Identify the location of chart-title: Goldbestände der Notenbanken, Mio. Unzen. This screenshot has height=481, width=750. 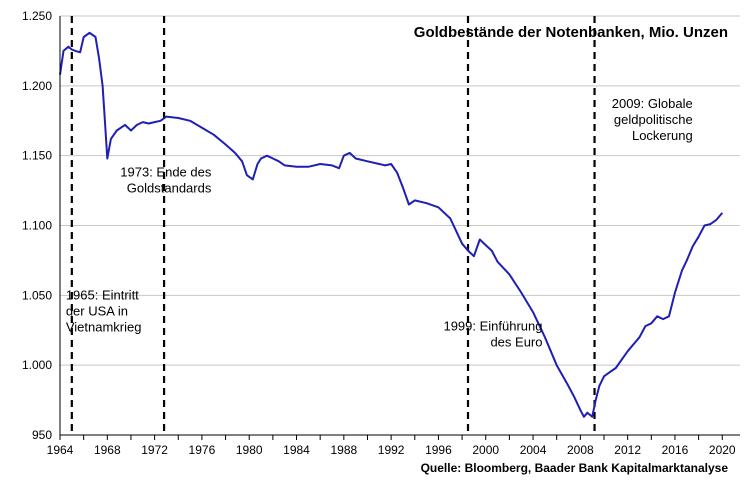
(571, 32).